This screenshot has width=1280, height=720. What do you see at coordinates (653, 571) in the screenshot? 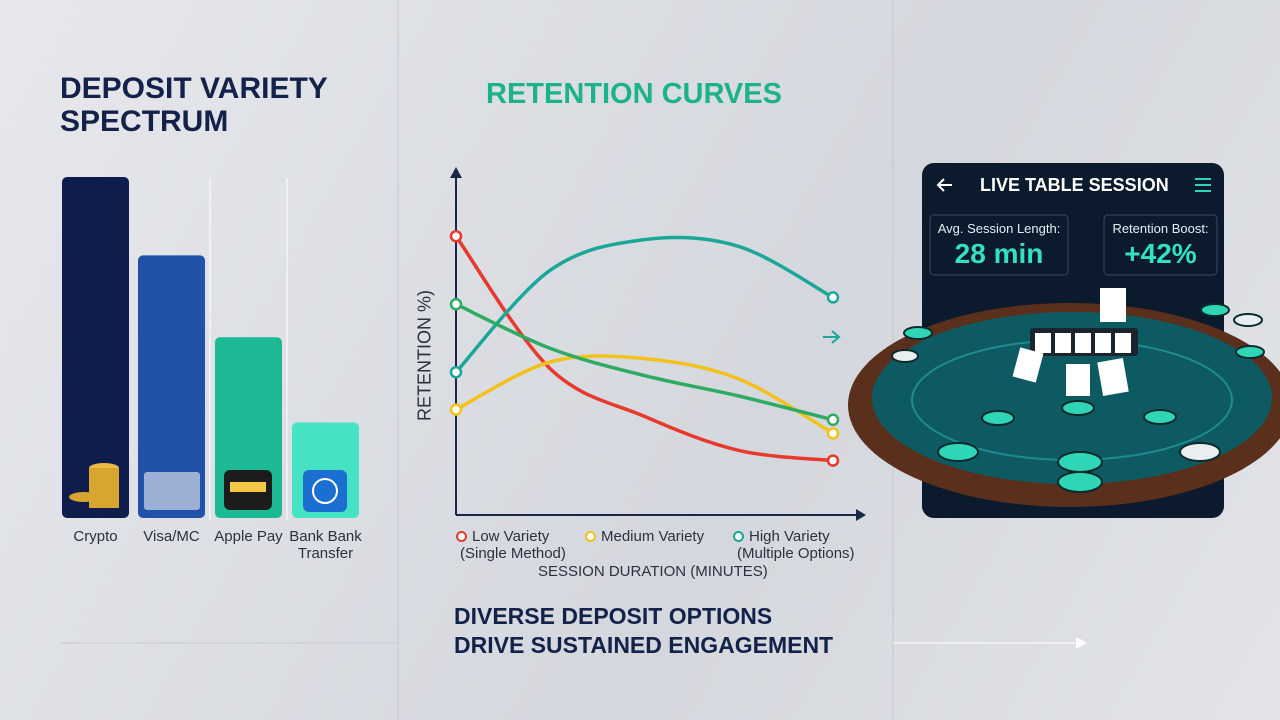
I see `x-axis-label: SESSION DURATION (MINUTES)` at bounding box center [653, 571].